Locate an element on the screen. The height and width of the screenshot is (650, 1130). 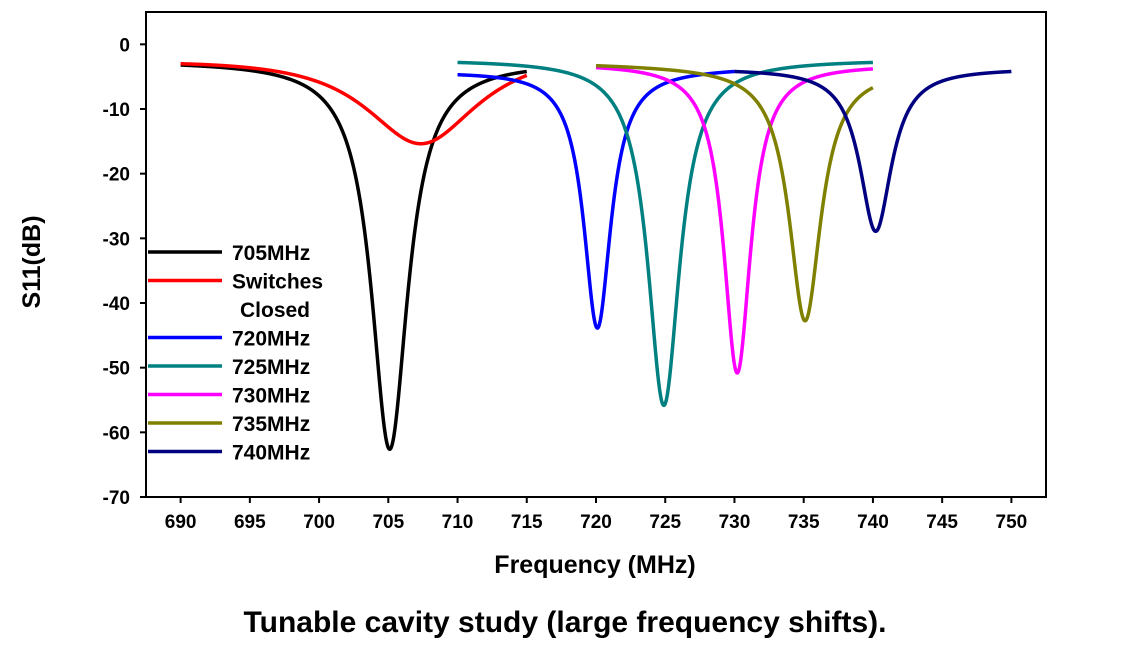
legend-label: 735MHz is located at coordinates (271, 424).